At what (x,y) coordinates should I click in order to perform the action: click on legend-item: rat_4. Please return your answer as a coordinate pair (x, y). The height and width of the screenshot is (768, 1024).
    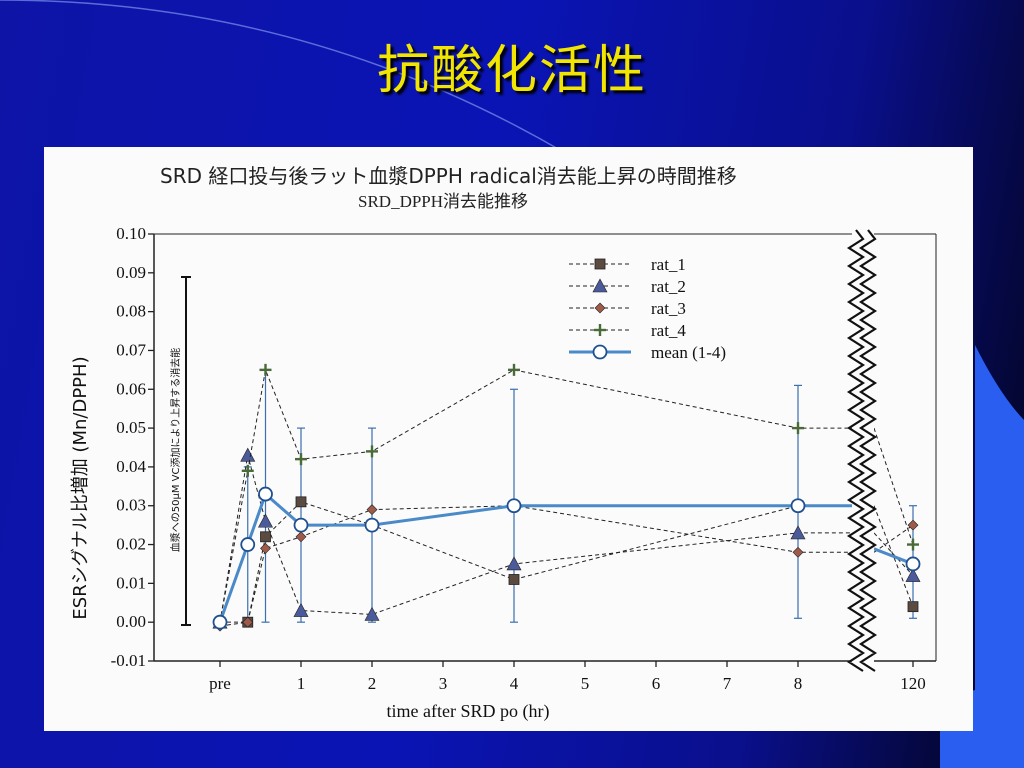
    Looking at the image, I should click on (627, 330).